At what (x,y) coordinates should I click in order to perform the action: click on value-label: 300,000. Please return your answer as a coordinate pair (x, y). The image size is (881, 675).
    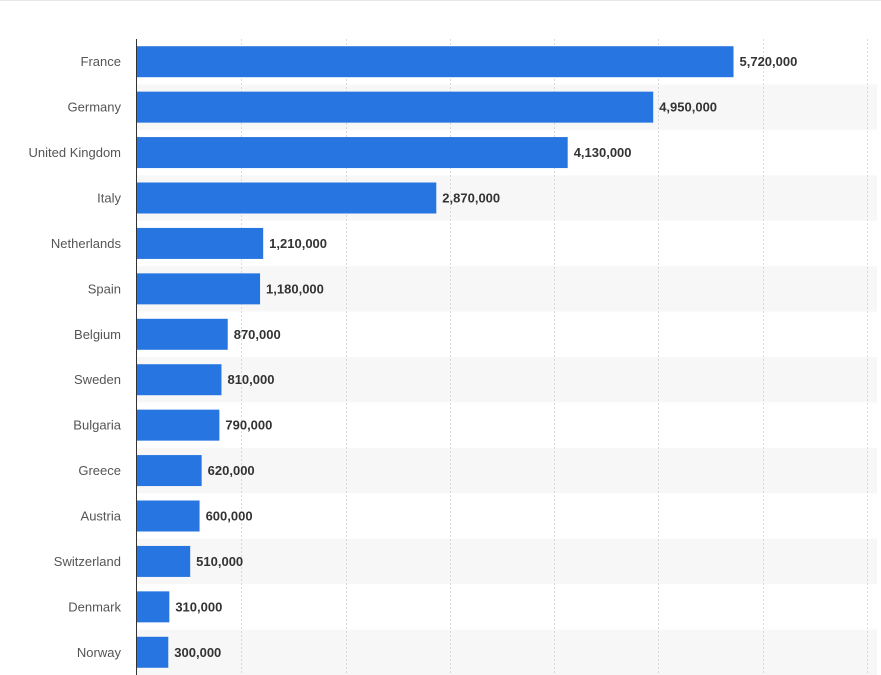
    Looking at the image, I should click on (197, 652).